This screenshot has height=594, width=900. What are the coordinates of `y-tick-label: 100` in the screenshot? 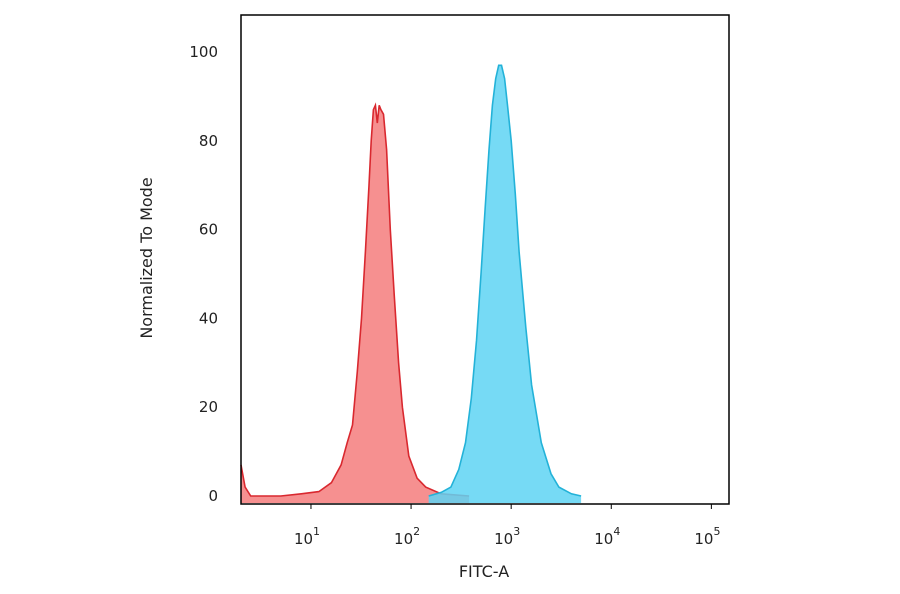 It's located at (203, 52).